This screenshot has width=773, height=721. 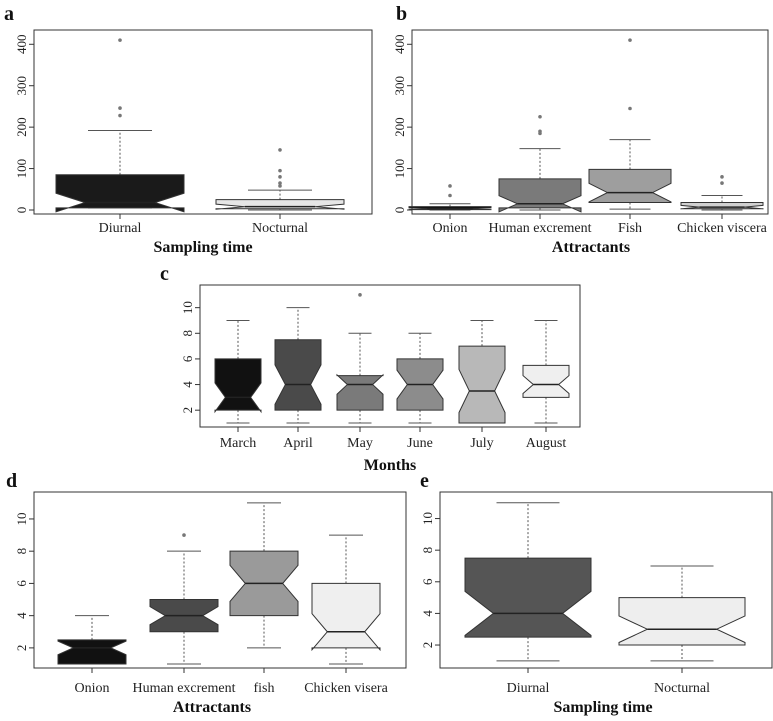 I want to click on category-label: July, so click(x=481, y=443).